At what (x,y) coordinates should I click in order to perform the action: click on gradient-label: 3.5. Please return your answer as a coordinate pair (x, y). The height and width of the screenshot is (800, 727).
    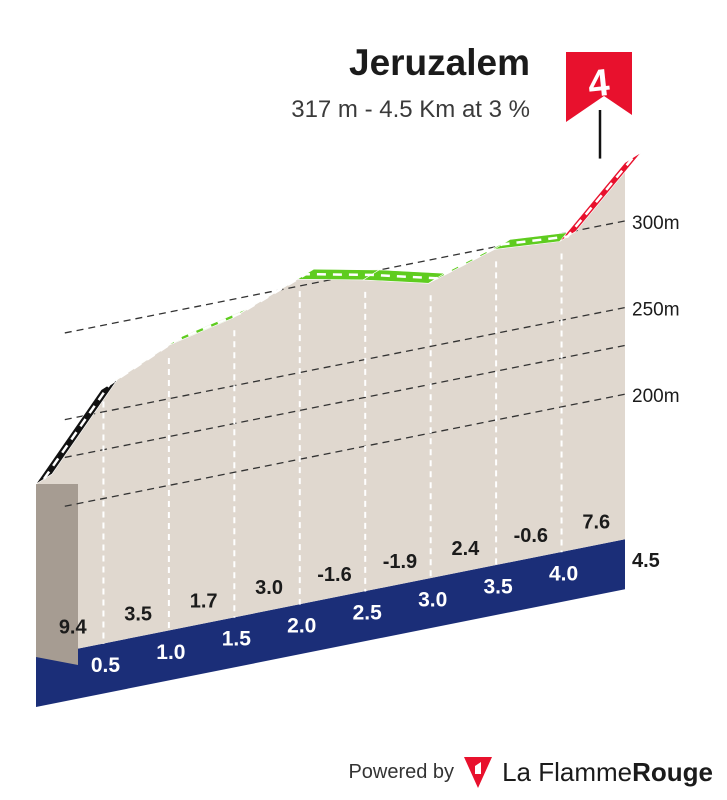
    Looking at the image, I should click on (138, 614).